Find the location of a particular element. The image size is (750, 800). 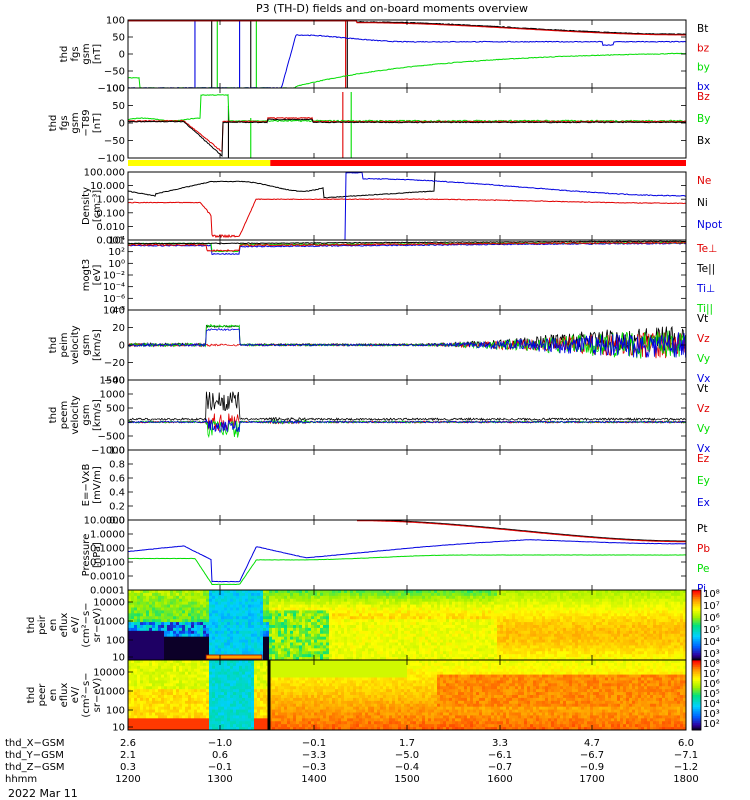

x-axis-value: −1.2 is located at coordinates (686, 767).